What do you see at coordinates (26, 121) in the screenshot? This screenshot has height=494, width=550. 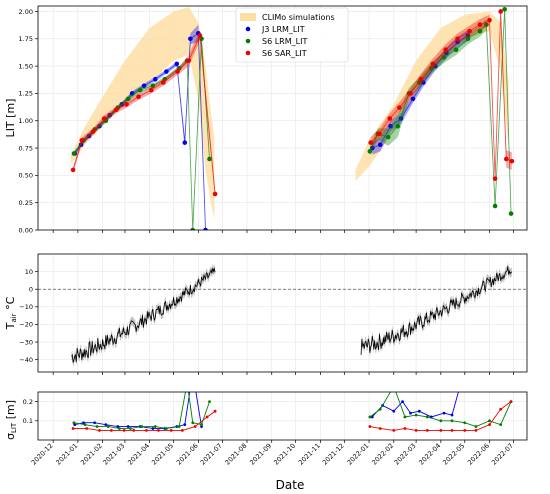 I see `y-tick-label: 1.00` at bounding box center [26, 121].